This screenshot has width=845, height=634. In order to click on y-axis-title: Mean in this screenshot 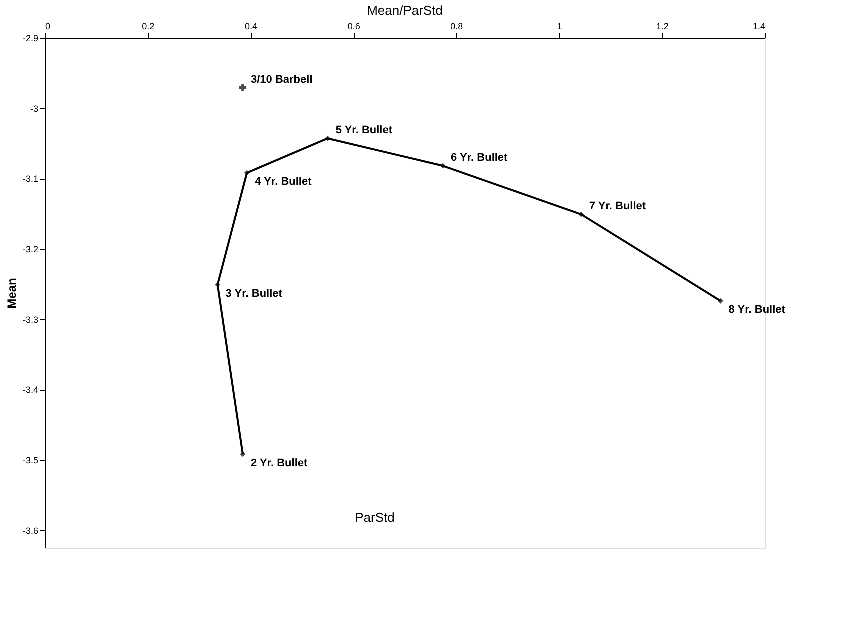, I will do `click(11, 293)`.